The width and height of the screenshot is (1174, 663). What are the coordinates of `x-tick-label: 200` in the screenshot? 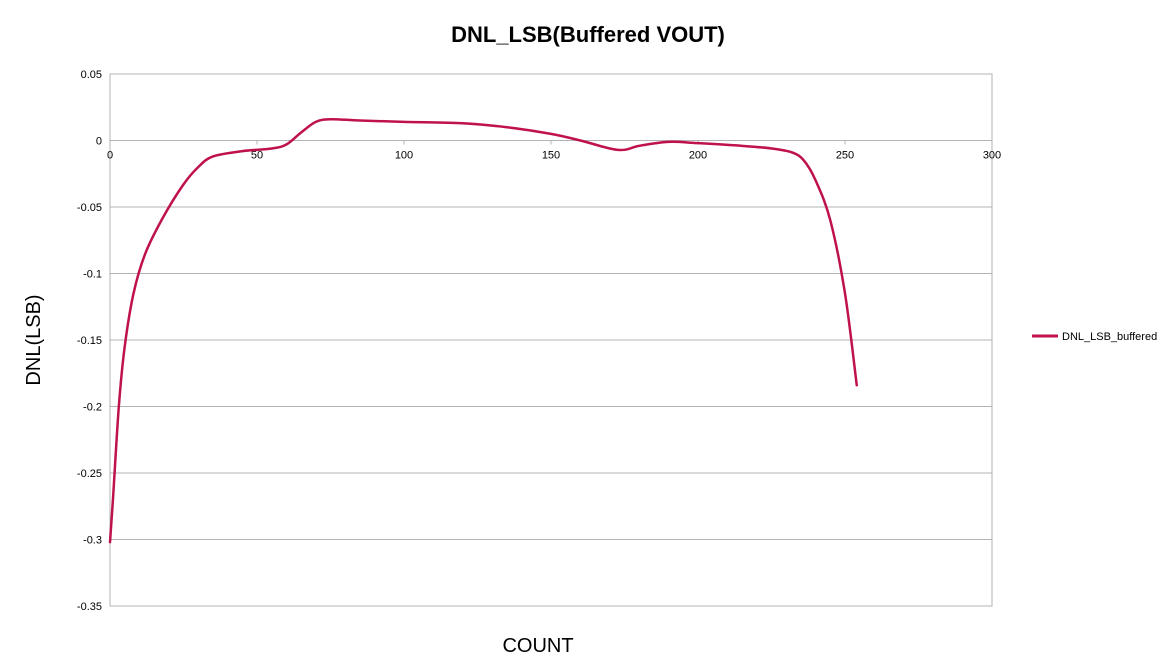 It's located at (698, 156).